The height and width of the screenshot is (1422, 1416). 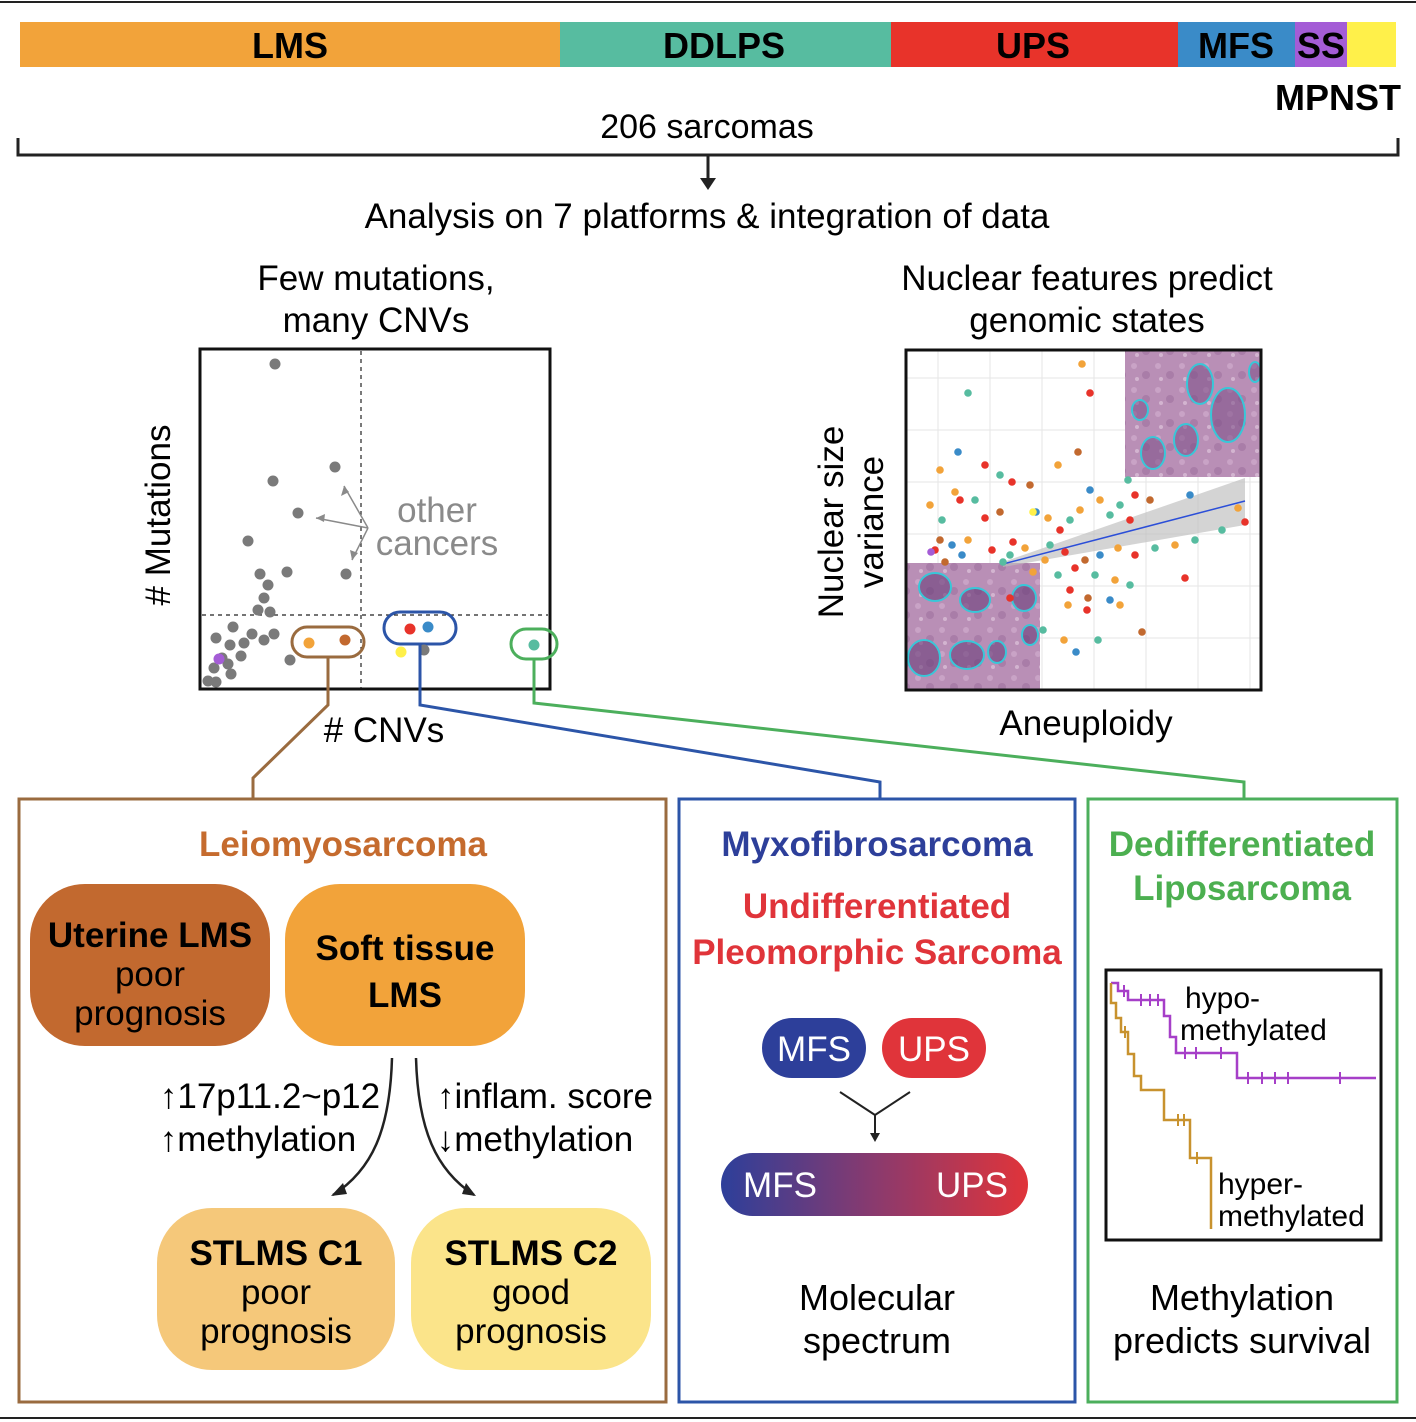 What do you see at coordinates (276, 1292) in the screenshot?
I see `stlms-c1-line2: poor` at bounding box center [276, 1292].